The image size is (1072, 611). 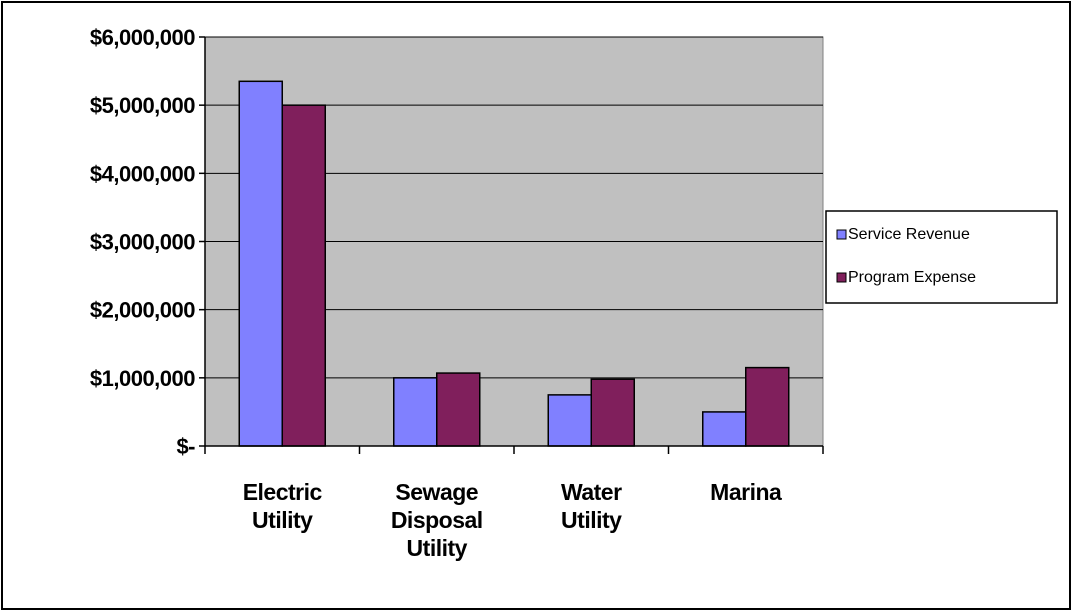 What do you see at coordinates (283, 492) in the screenshot?
I see `x-category-label: Electric` at bounding box center [283, 492].